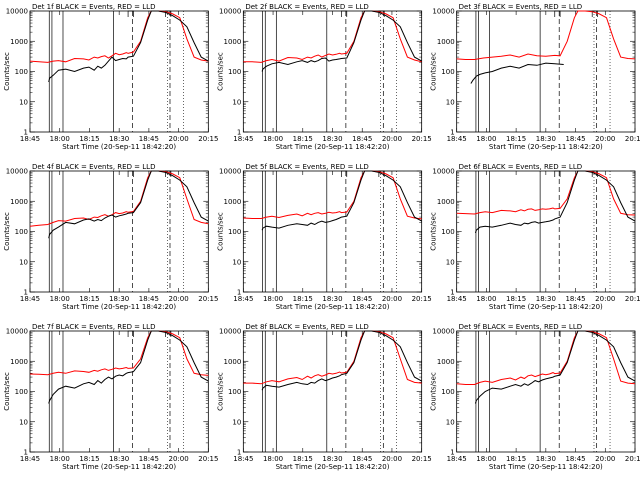  I want to click on chart-title: Det 3f BLACK = Events, RED = LLD, so click(520, 7).